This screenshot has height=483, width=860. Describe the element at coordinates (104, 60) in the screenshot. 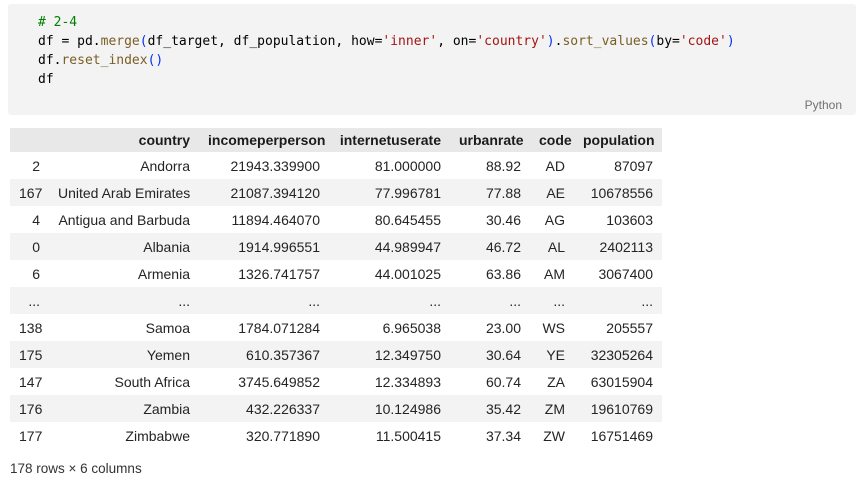

I see `code-token: reset_index` at that location.